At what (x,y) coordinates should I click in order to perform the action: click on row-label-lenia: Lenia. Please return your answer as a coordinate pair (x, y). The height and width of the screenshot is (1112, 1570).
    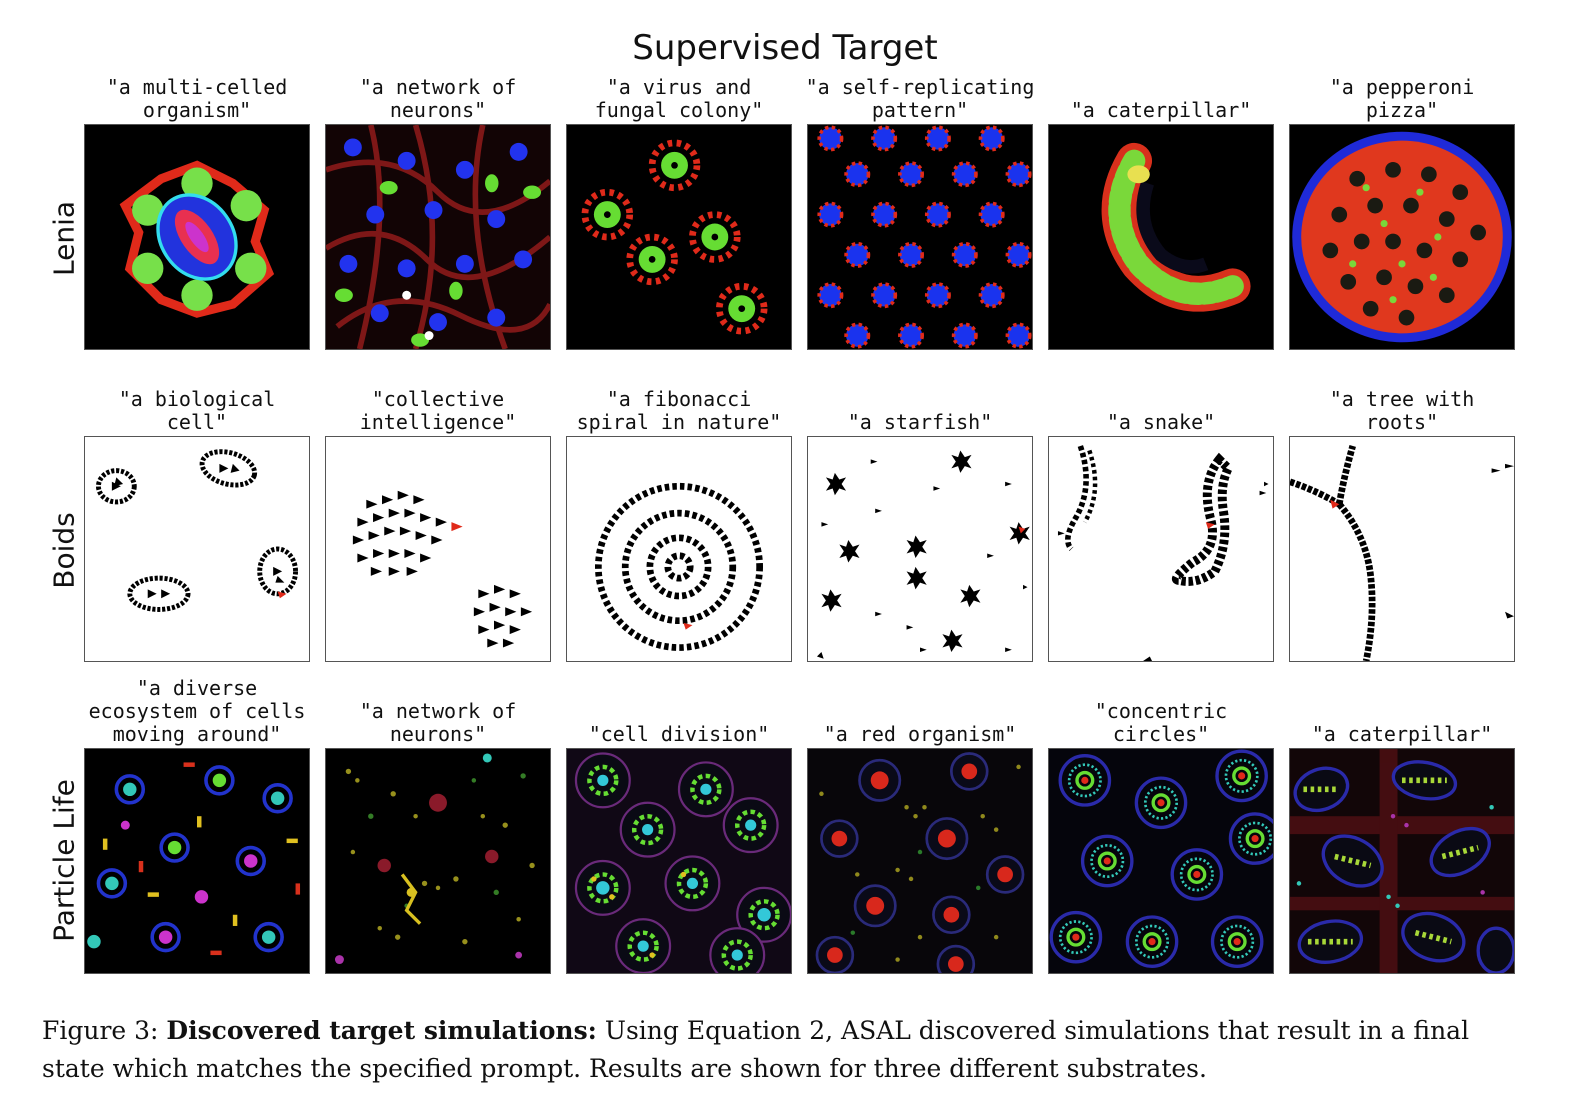
    Looking at the image, I should click on (64, 238).